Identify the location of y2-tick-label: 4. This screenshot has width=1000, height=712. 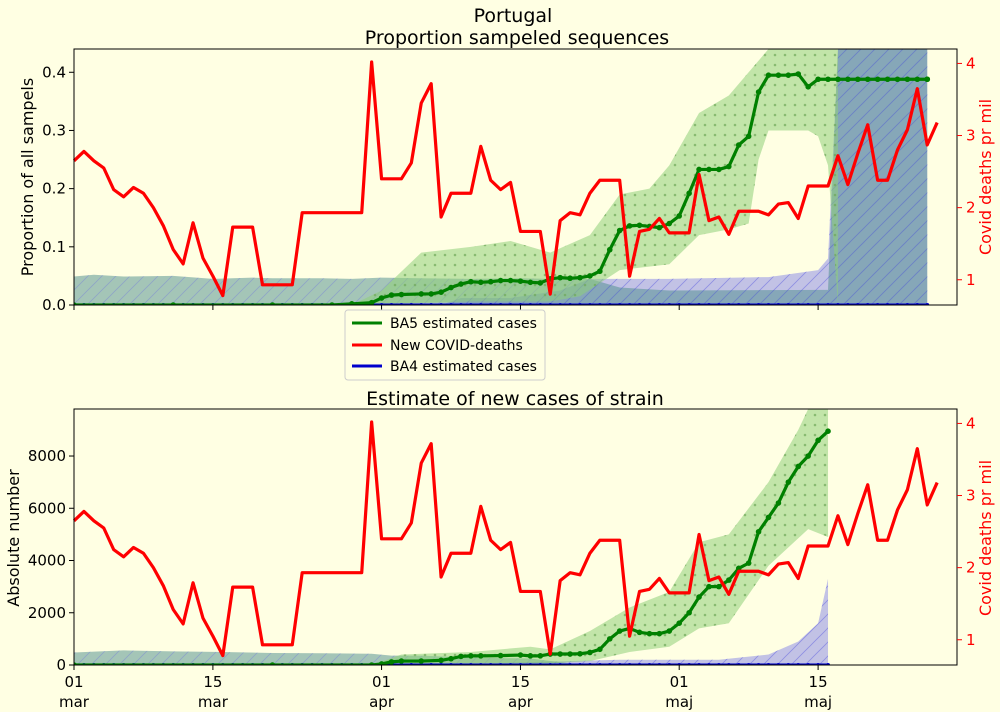
(971, 63).